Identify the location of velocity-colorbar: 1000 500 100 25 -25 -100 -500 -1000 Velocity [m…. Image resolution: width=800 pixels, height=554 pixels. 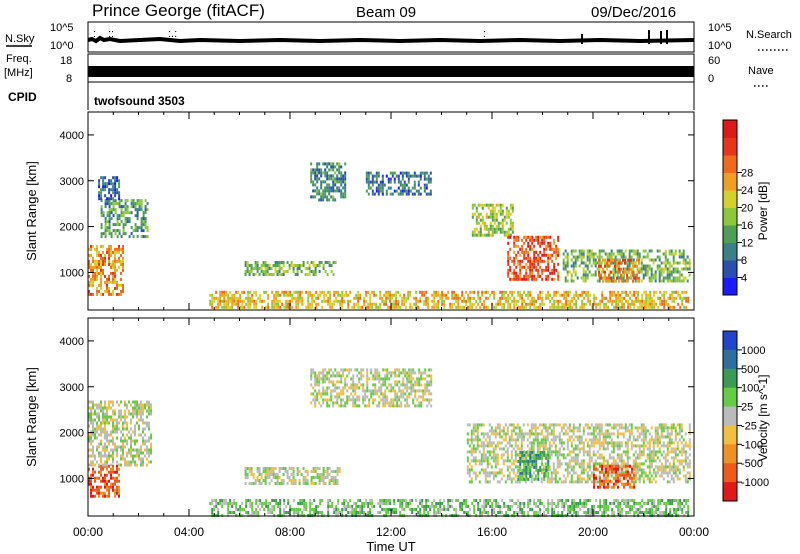
(746, 416).